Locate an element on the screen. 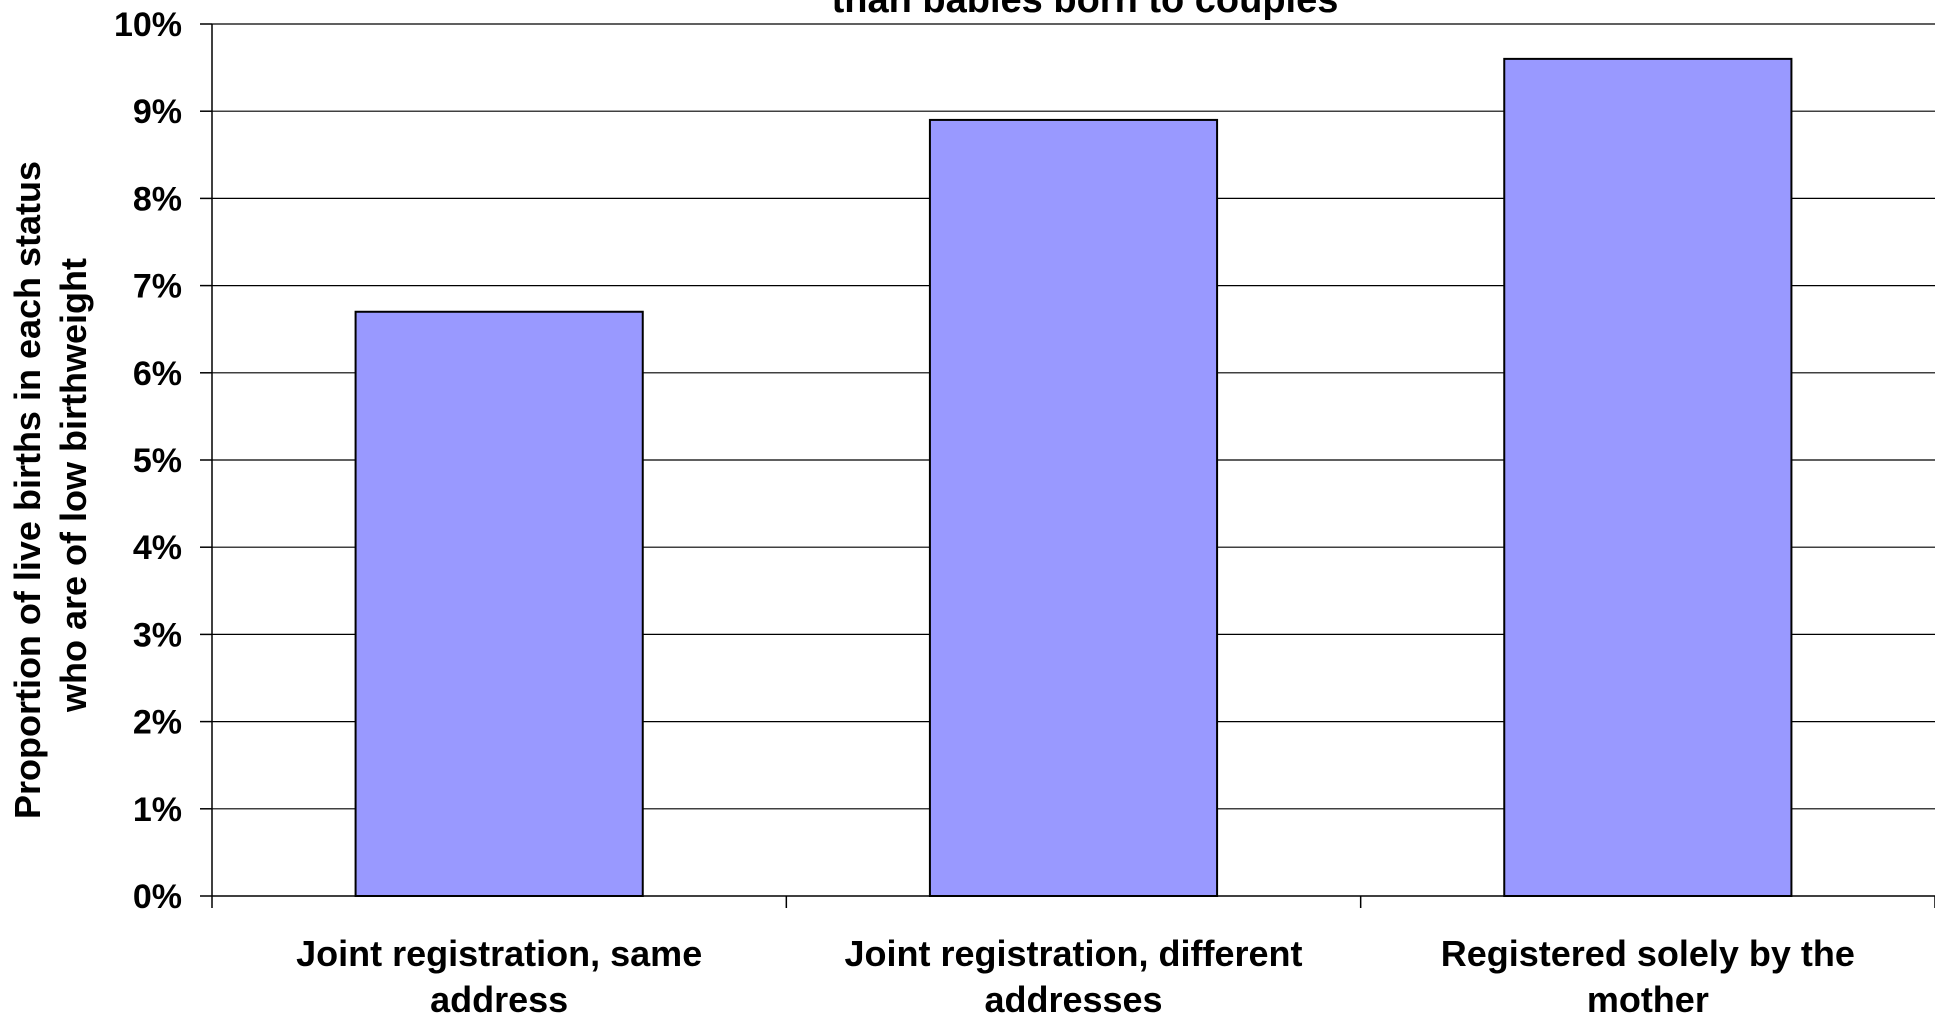 This screenshot has width=1935, height=1017. x-category-label-line: Registered solely by the is located at coordinates (1648, 953).